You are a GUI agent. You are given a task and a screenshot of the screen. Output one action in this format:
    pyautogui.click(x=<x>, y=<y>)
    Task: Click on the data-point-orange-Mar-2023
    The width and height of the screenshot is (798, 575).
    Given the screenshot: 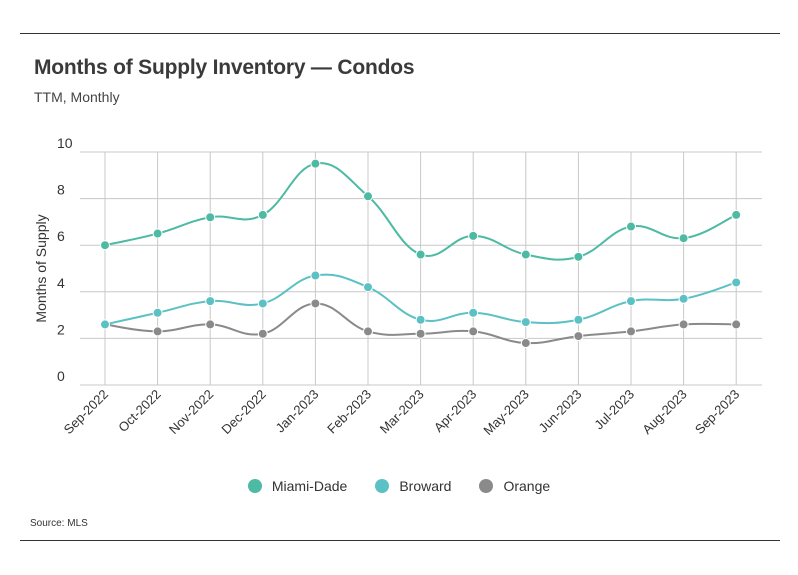 What is the action you would take?
    pyautogui.click(x=420, y=333)
    